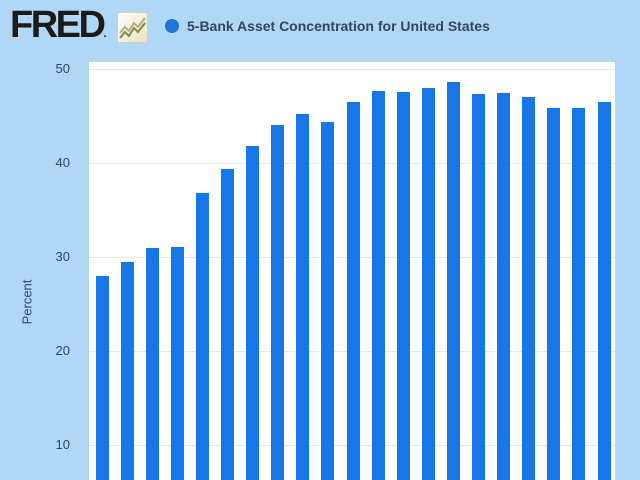 Image resolution: width=640 pixels, height=480 pixels. I want to click on y-axis: Percent 50 40 30 20 10, so click(35, 240).